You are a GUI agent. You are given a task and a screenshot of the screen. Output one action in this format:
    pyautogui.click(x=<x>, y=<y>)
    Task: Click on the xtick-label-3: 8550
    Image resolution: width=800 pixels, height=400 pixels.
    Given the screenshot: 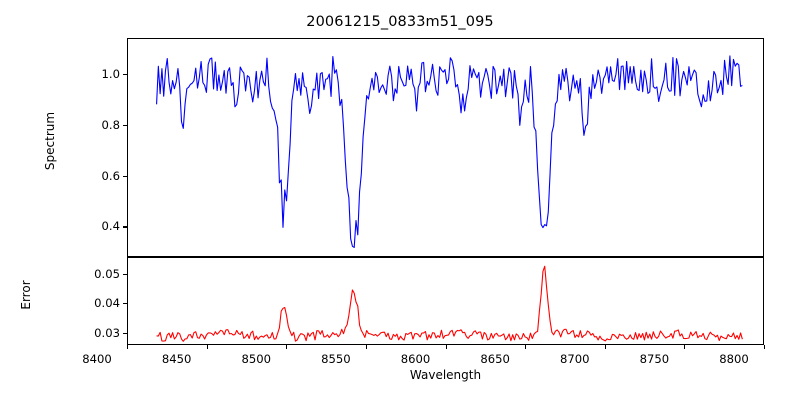 What is the action you would take?
    pyautogui.click(x=336, y=359)
    